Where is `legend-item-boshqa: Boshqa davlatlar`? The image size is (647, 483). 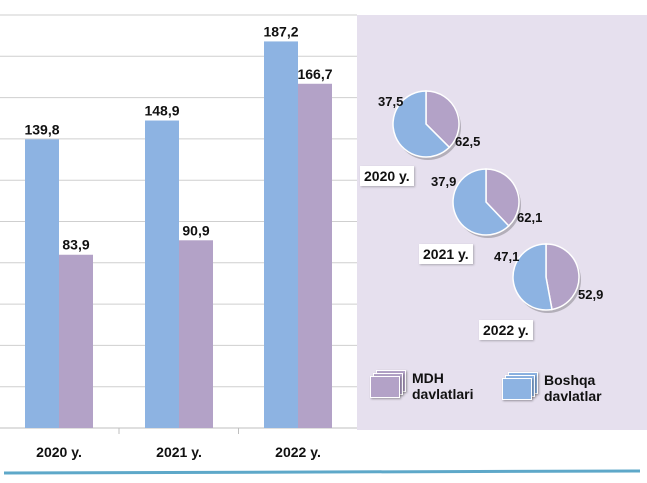
legend-item-boshqa: Boshqa davlatlar is located at coordinates (552, 388).